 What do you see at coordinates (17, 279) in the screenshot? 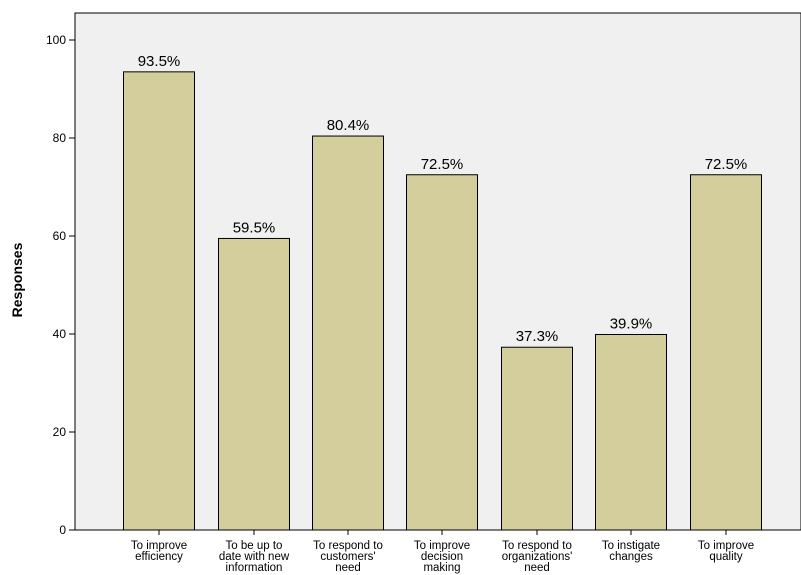
I see `y-axis-title: Responses` at bounding box center [17, 279].